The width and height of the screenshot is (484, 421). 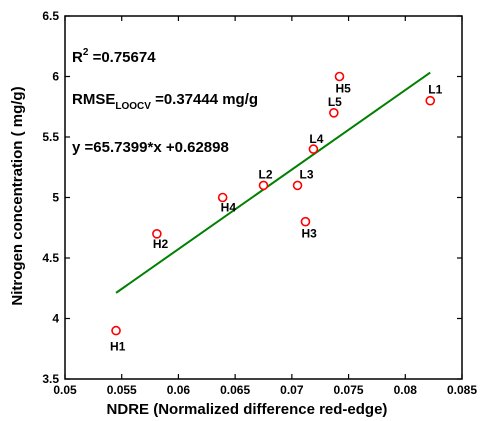 What do you see at coordinates (114, 56) in the screenshot?
I see `r2-annotation: R2 =0.75674` at bounding box center [114, 56].